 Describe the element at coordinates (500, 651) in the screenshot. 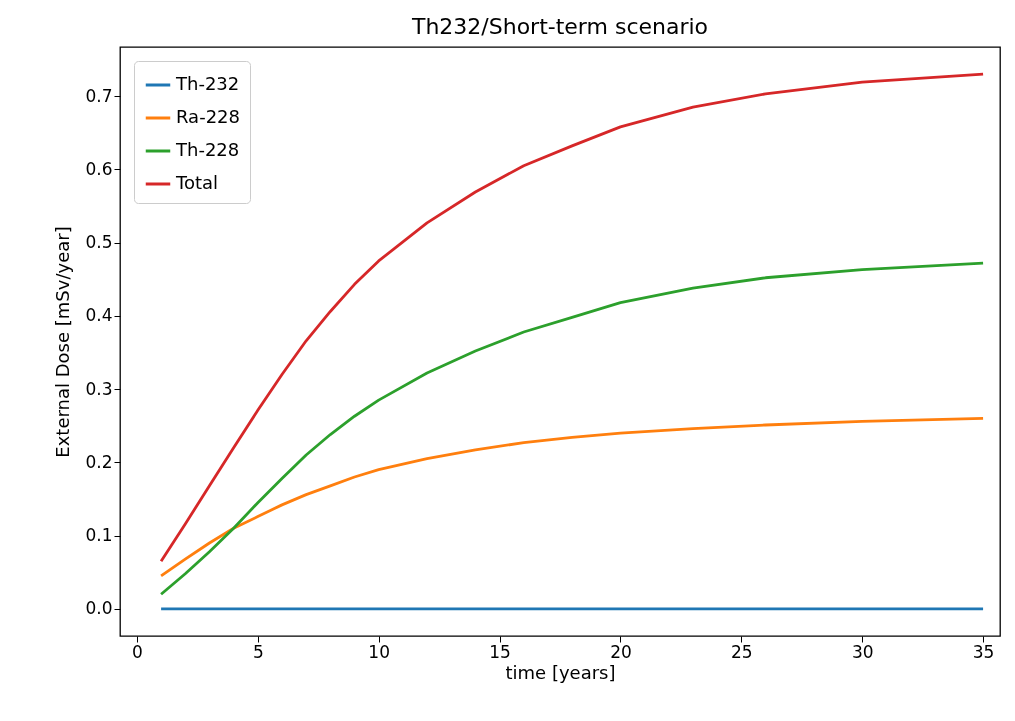

I see `x-tick-label: 15` at that location.